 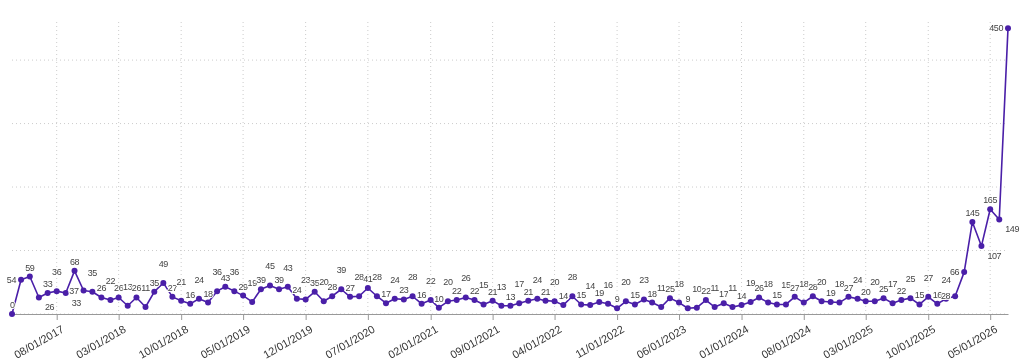 I want to click on data-label: 49, so click(x=163, y=263).